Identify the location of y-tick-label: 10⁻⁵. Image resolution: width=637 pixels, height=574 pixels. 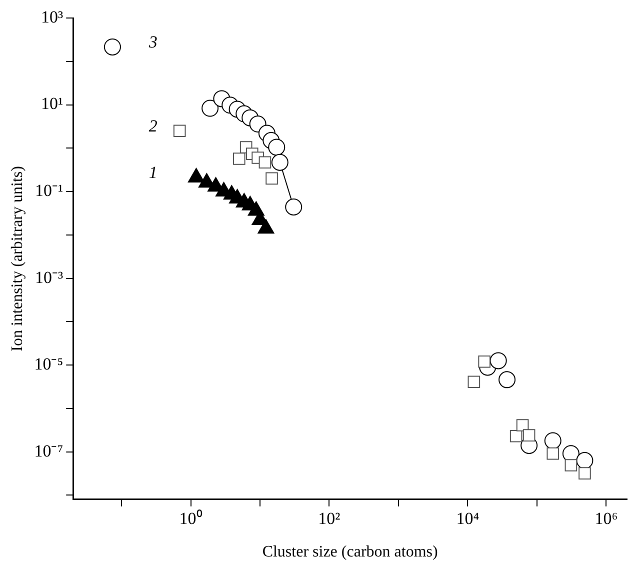
(49, 364).